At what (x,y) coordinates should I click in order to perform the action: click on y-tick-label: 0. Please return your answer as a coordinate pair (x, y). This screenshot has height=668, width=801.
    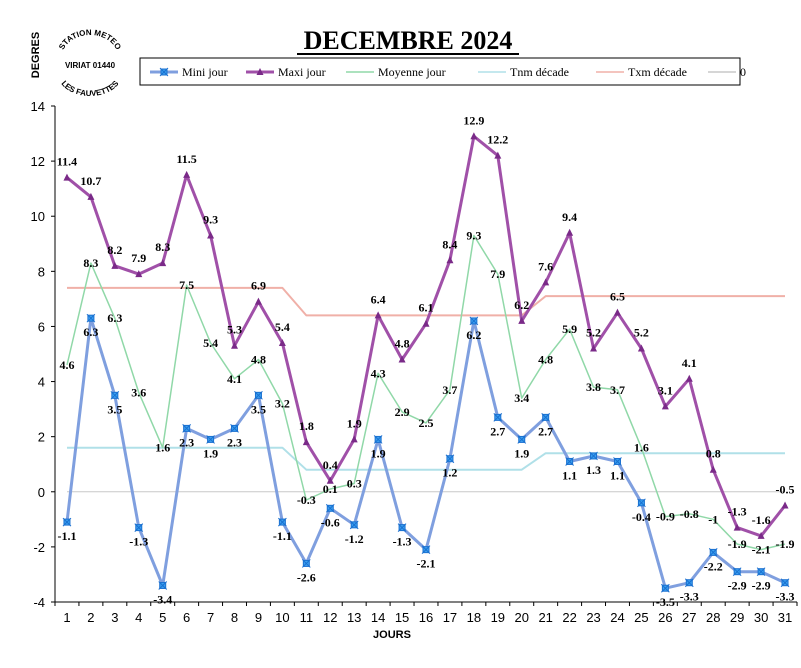
    Looking at the image, I should click on (41, 492).